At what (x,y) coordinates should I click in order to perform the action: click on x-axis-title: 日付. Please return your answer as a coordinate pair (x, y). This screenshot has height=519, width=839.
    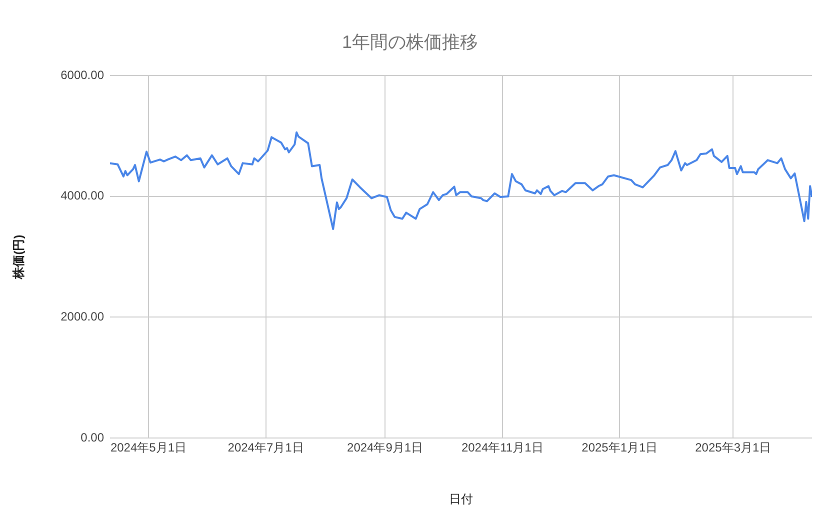
    Looking at the image, I should click on (461, 499).